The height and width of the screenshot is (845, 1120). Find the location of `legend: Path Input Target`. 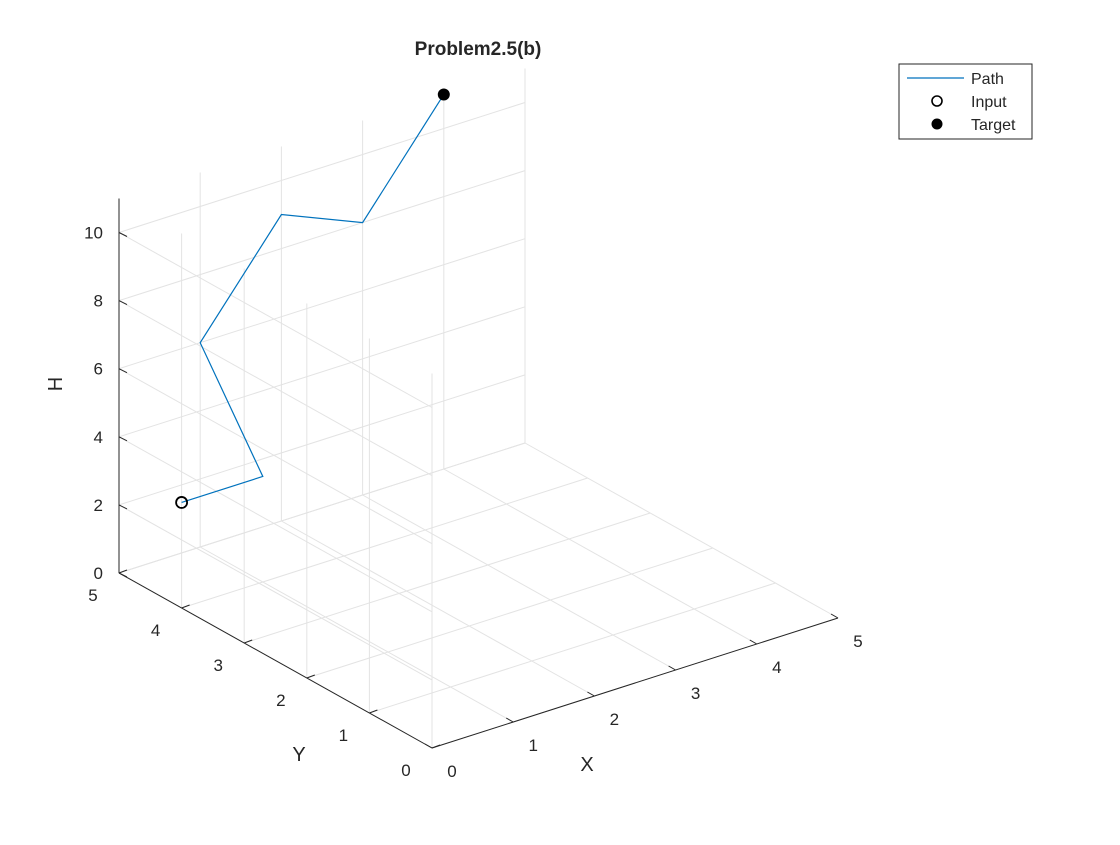

legend: Path Input Target is located at coordinates (965, 101).